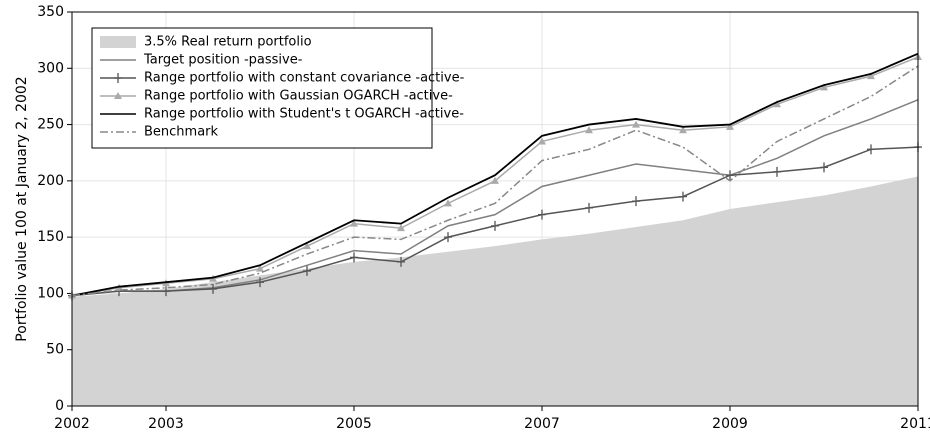 The image size is (930, 439). What do you see at coordinates (22, 208) in the screenshot?
I see `y-axis-label: Portfolio value 100 at January 2, 2002` at bounding box center [22, 208].